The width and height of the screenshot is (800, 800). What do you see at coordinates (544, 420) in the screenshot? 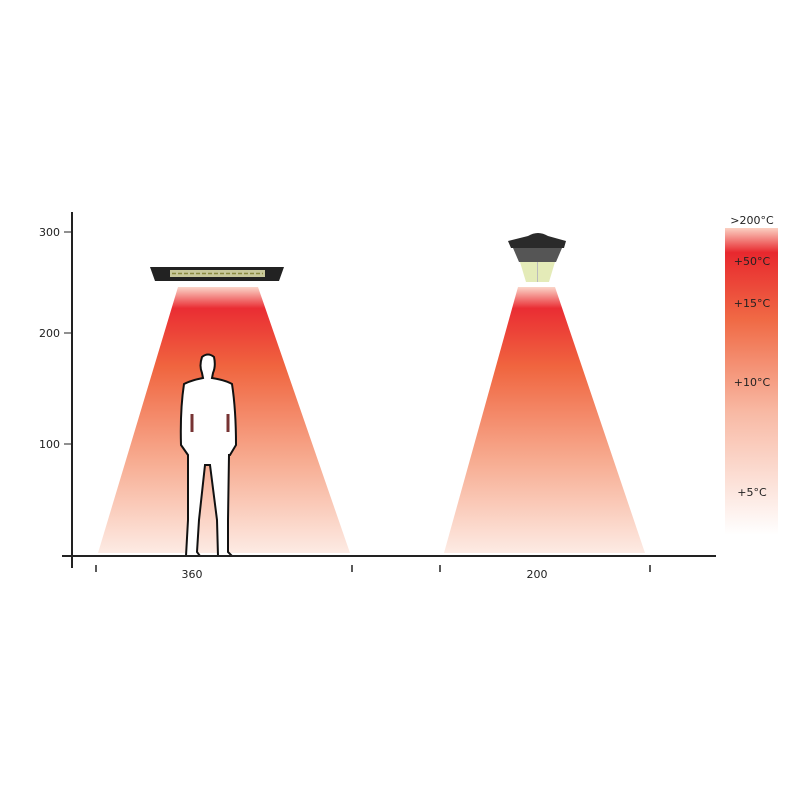
I see `heat-cone-right` at bounding box center [544, 420].